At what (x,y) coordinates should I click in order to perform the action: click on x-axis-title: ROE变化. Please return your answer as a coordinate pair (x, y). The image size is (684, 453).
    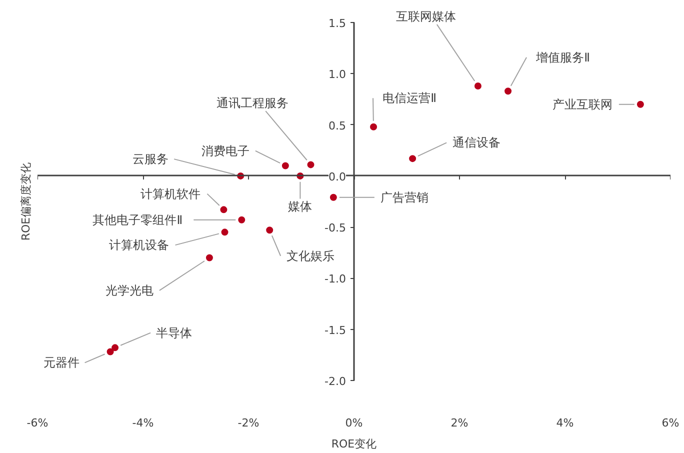
    Looking at the image, I should click on (354, 444).